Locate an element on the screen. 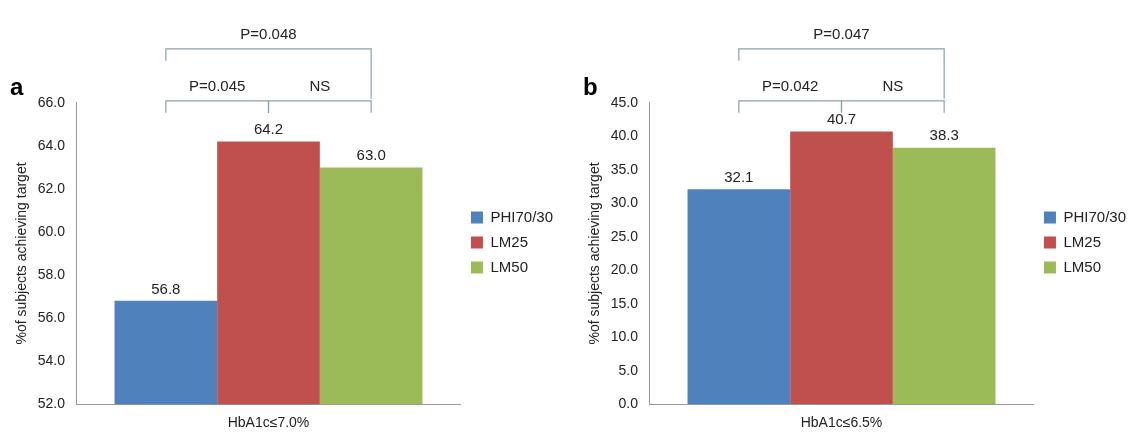  data-label: 64.2 is located at coordinates (268, 129).